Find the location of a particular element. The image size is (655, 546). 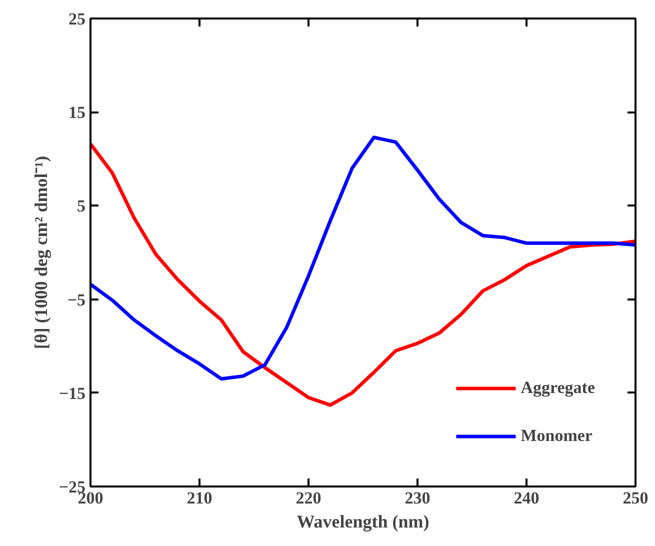

y-tick-label: 15 is located at coordinates (77, 112).